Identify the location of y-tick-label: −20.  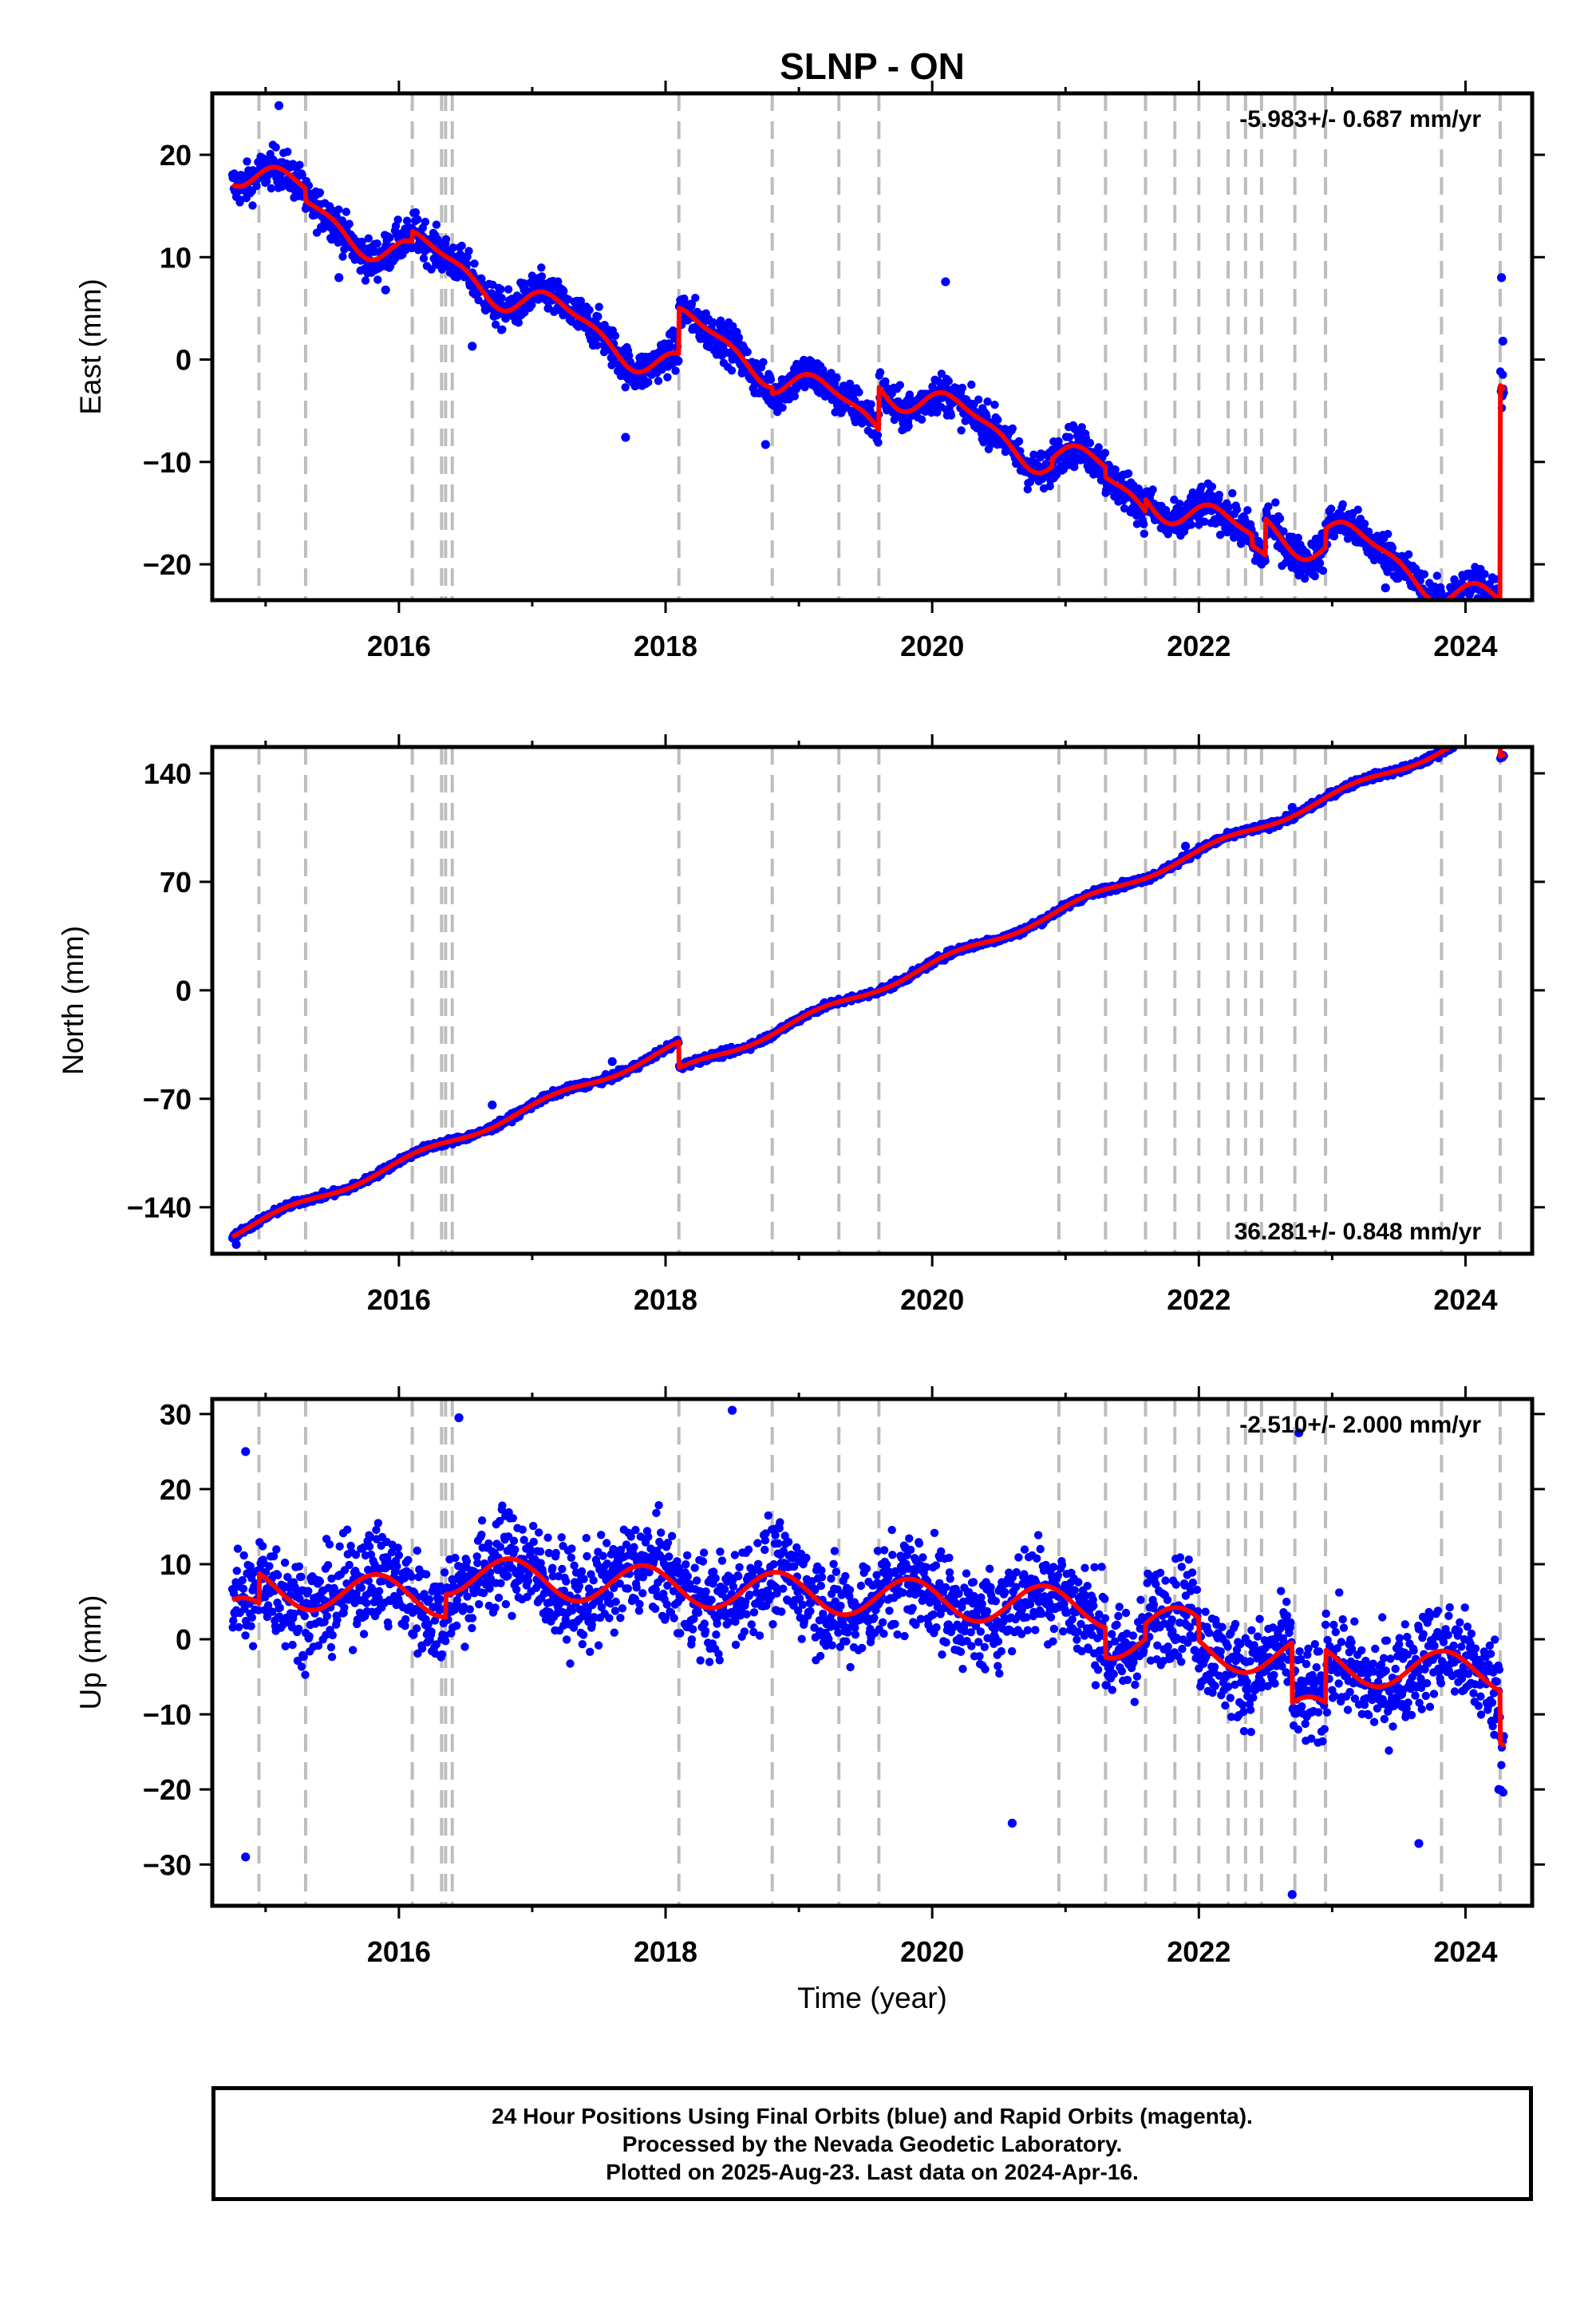
(167, 564).